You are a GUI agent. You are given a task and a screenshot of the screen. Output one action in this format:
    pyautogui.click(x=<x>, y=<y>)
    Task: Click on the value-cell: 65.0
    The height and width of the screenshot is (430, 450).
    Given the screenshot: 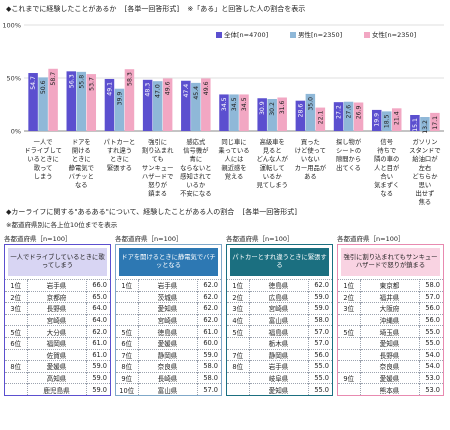 What is the action you would take?
    pyautogui.click(x=98, y=296)
    